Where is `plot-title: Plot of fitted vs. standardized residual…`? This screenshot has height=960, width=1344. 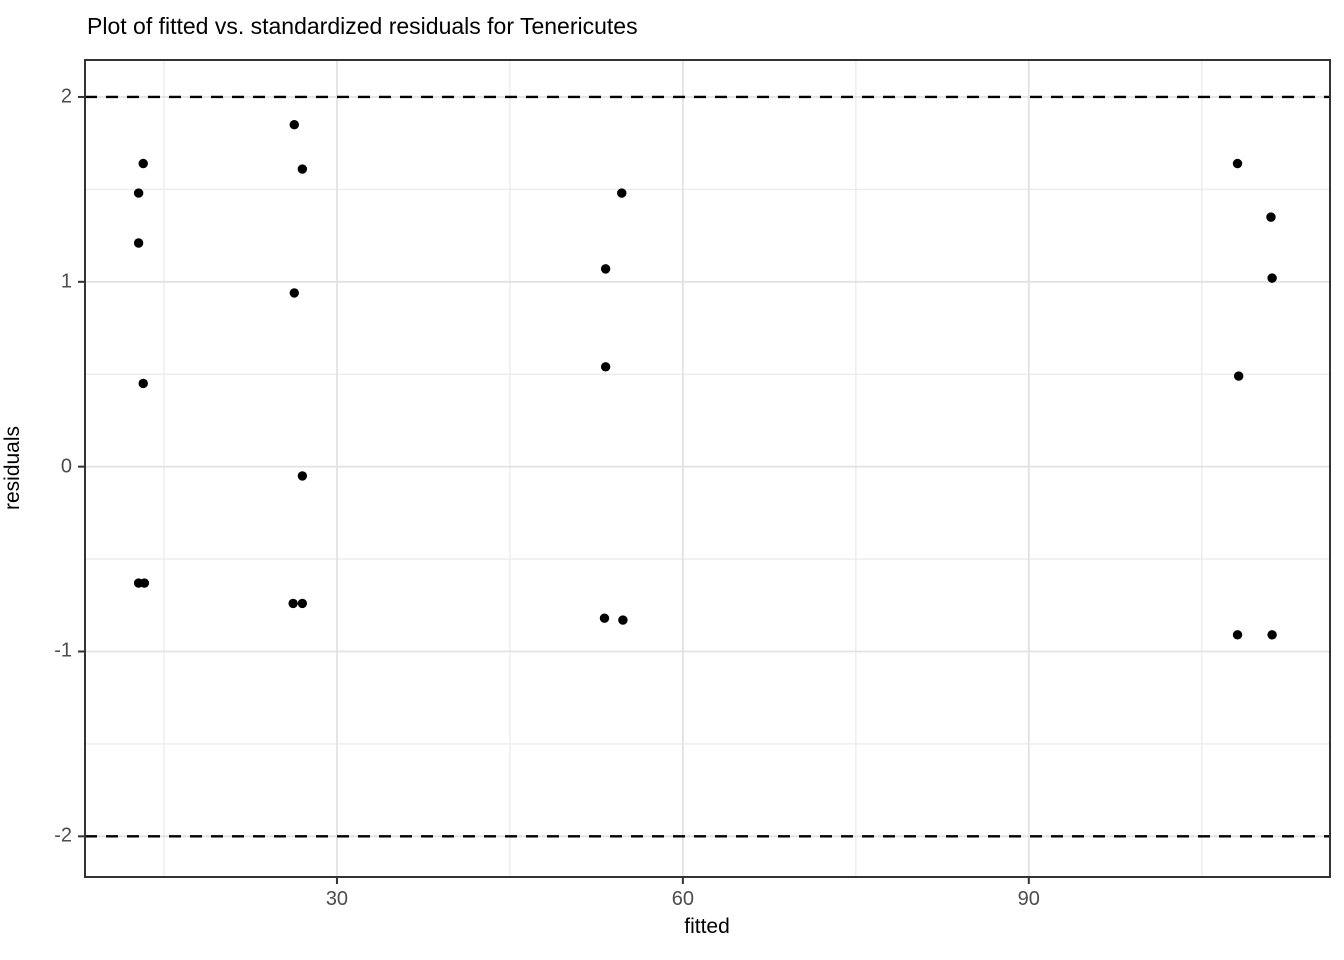 plot-title: Plot of fitted vs. standardized residual… is located at coordinates (362, 26).